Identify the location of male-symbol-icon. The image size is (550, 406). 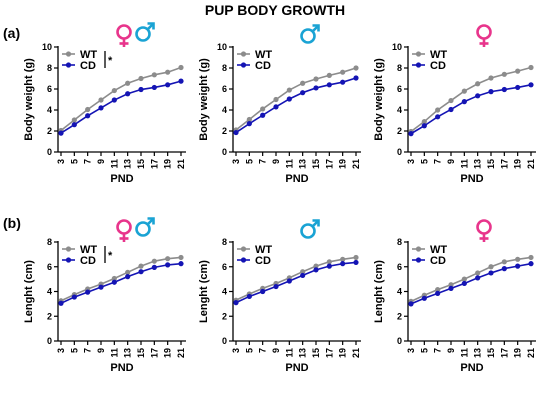
(310, 34).